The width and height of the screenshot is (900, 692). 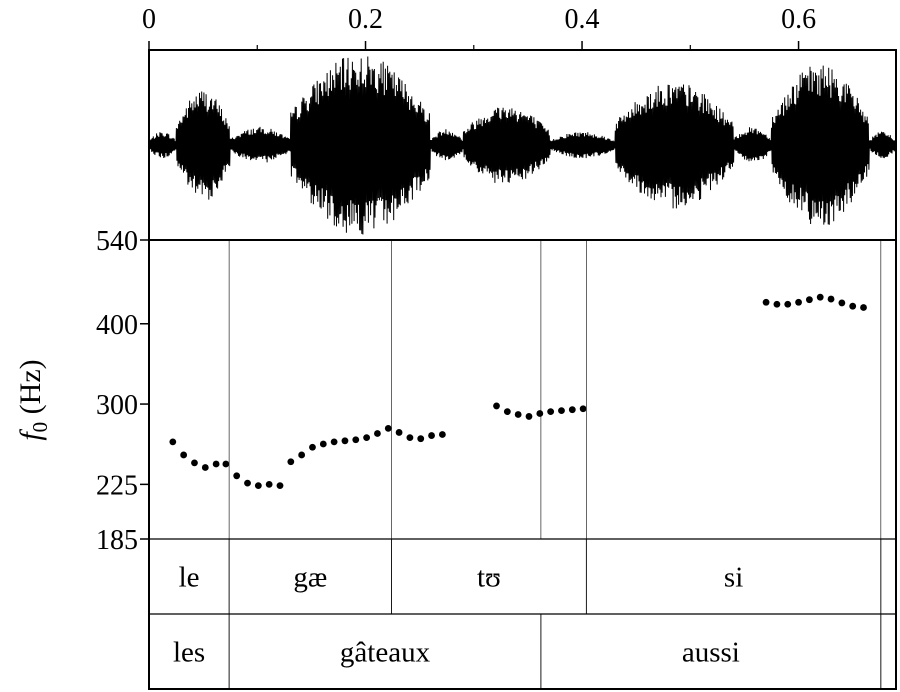 What do you see at coordinates (117, 405) in the screenshot?
I see `y-tick-label: 300` at bounding box center [117, 405].